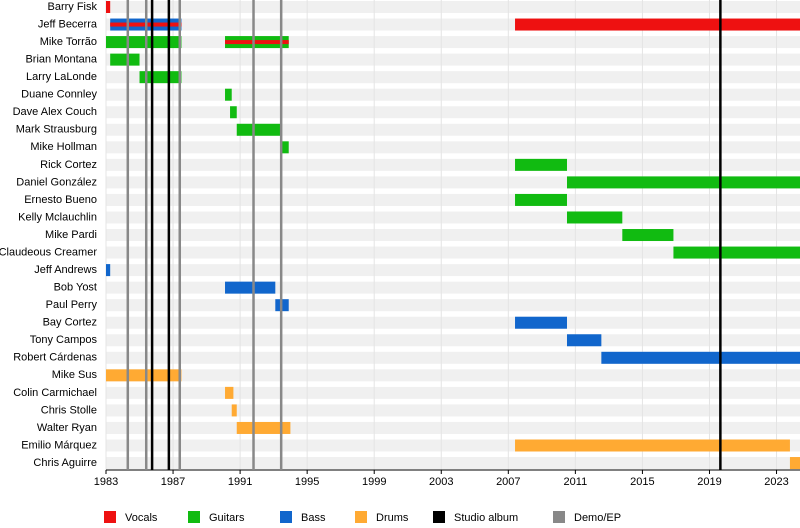 The width and height of the screenshot is (800, 528). What do you see at coordinates (508, 482) in the screenshot?
I see `x-tick-label: 2007` at bounding box center [508, 482].